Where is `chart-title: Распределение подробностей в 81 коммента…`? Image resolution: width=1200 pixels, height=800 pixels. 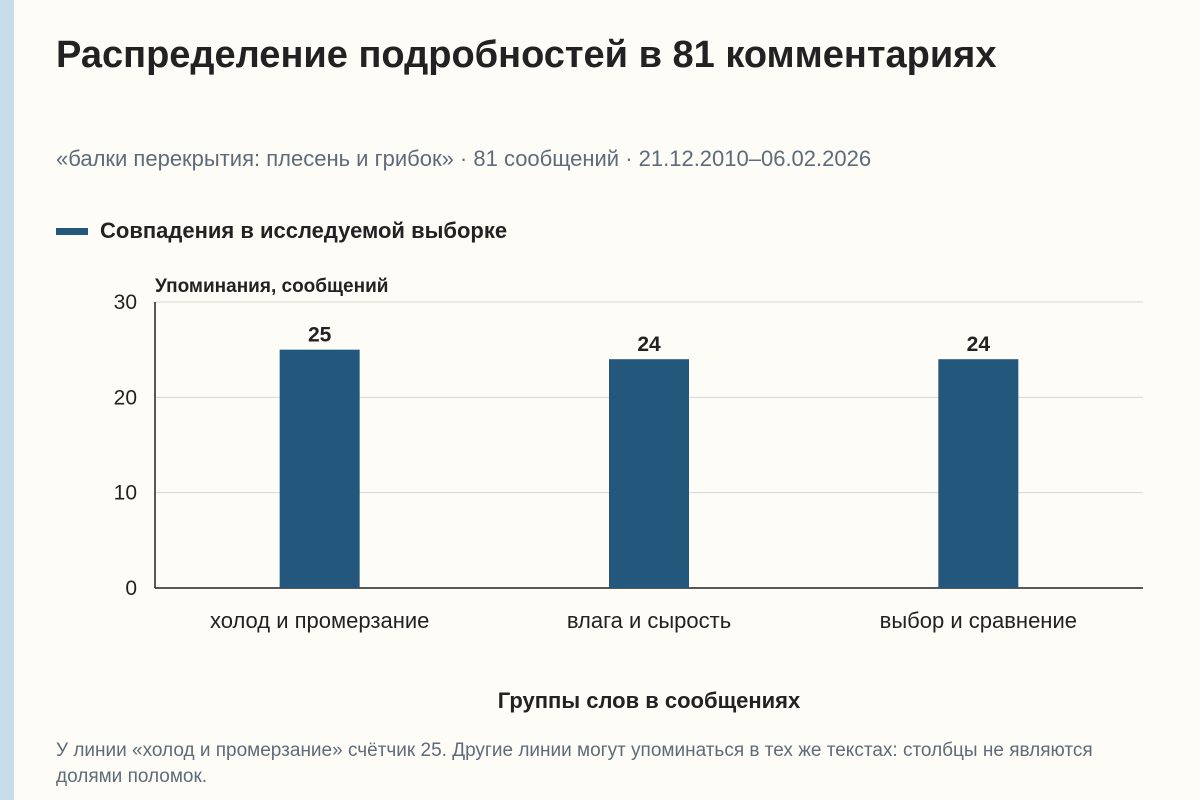 chart-title: Распределение подробностей в 81 коммента… is located at coordinates (526, 55).